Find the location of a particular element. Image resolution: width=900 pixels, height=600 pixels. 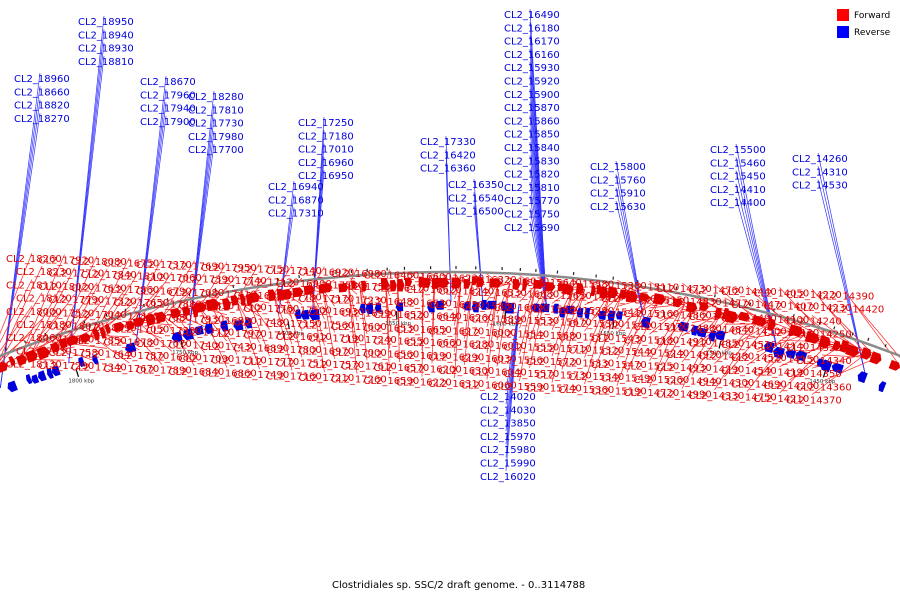

gene-label: CL2_15410 is located at coordinates (619, 312).